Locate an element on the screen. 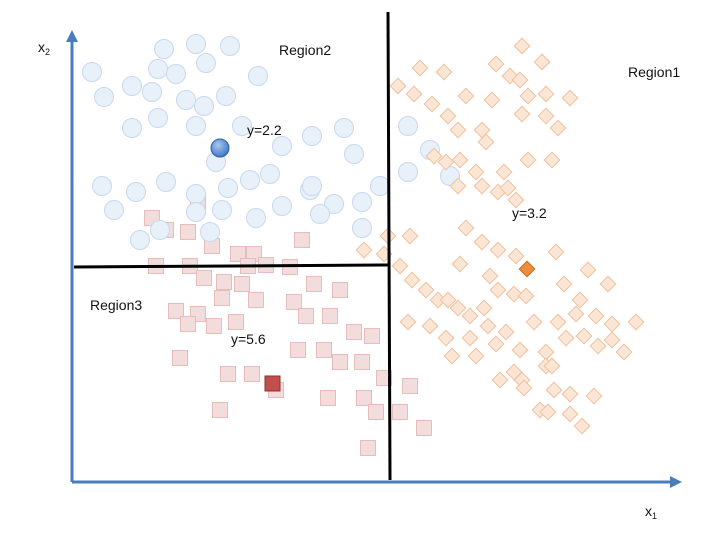 The height and width of the screenshot is (540, 720). y-axis-label: x2 is located at coordinates (44, 48).